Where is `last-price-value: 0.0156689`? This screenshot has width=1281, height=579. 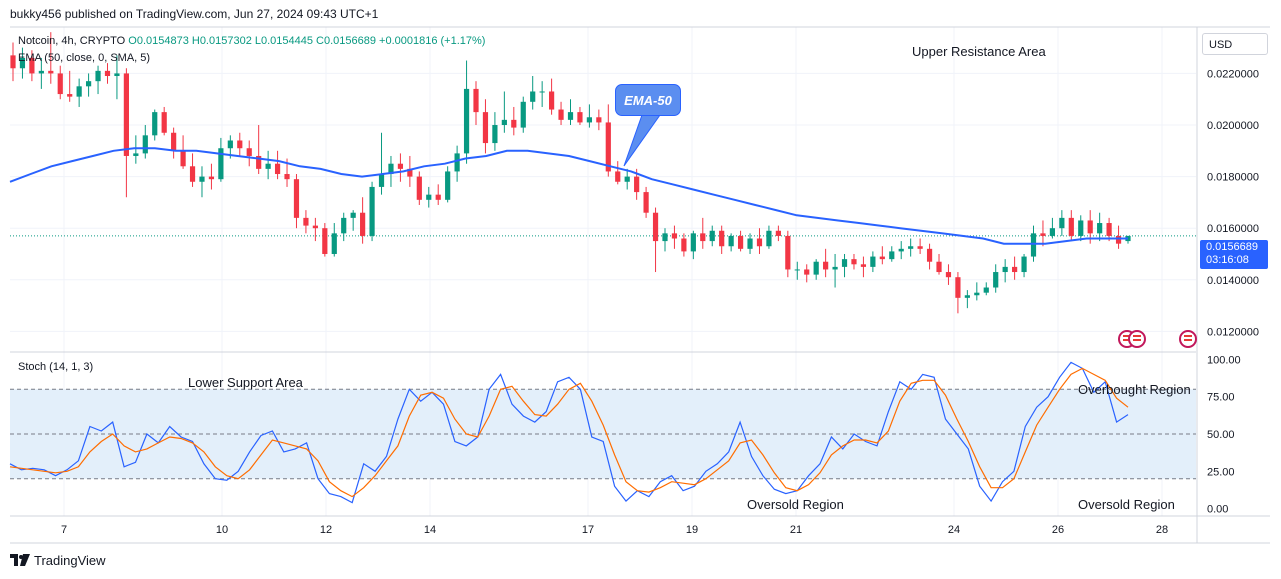
last-price-value: 0.0156689 is located at coordinates (1232, 247).